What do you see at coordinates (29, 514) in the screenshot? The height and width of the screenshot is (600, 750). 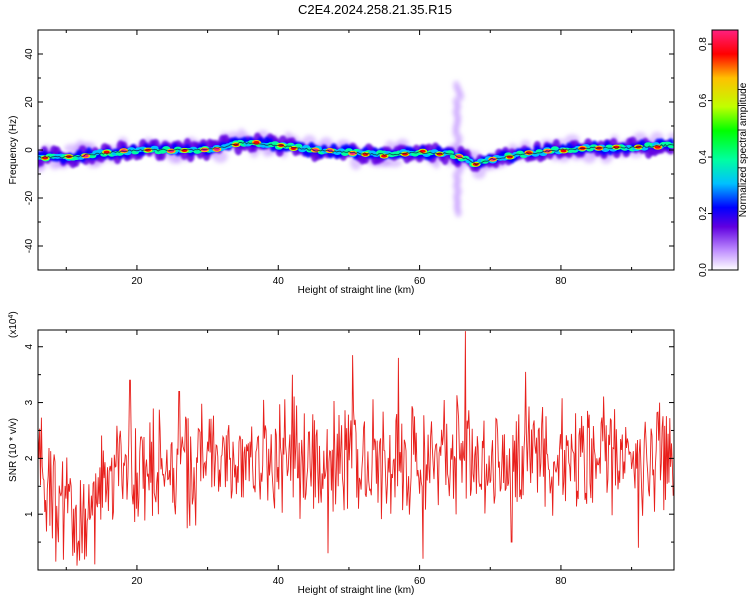 I see `bottom-y-tick-label: 1` at bounding box center [29, 514].